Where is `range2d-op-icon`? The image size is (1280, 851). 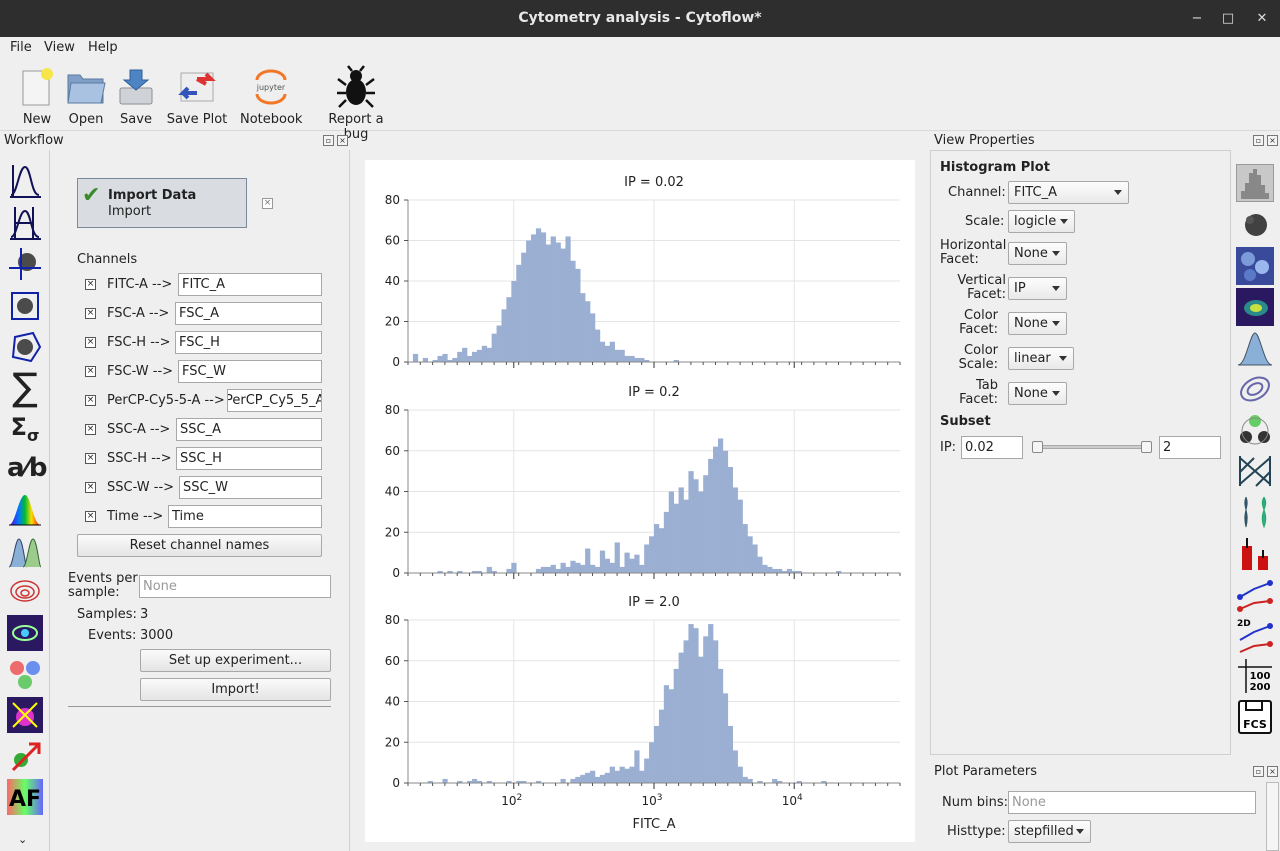
range2d-op-icon is located at coordinates (25, 306).